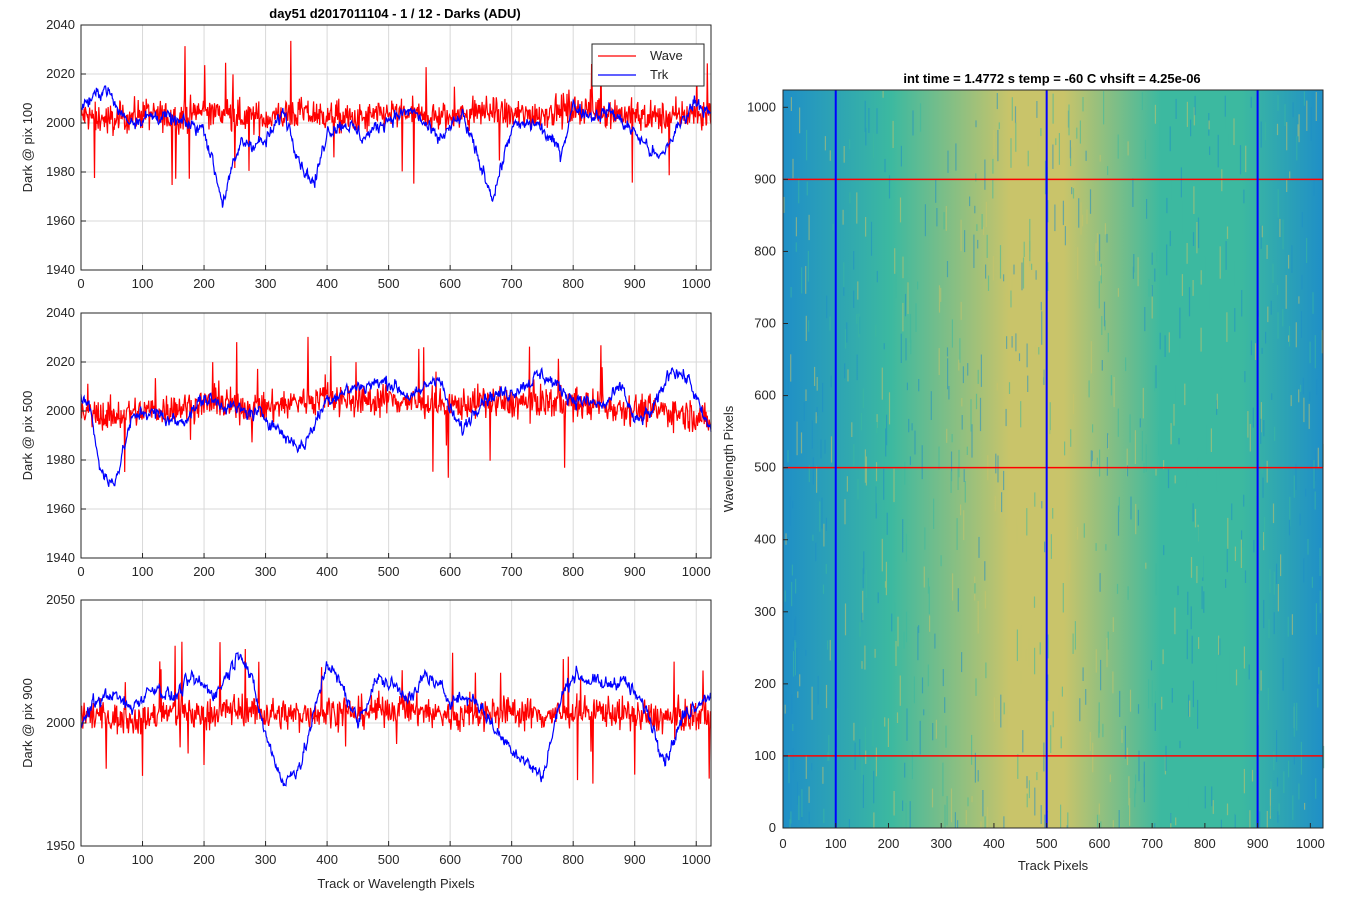 This screenshot has width=1350, height=900. Describe the element at coordinates (27, 723) in the screenshot. I see `y-axis-label: Dark @ pix 900` at that location.